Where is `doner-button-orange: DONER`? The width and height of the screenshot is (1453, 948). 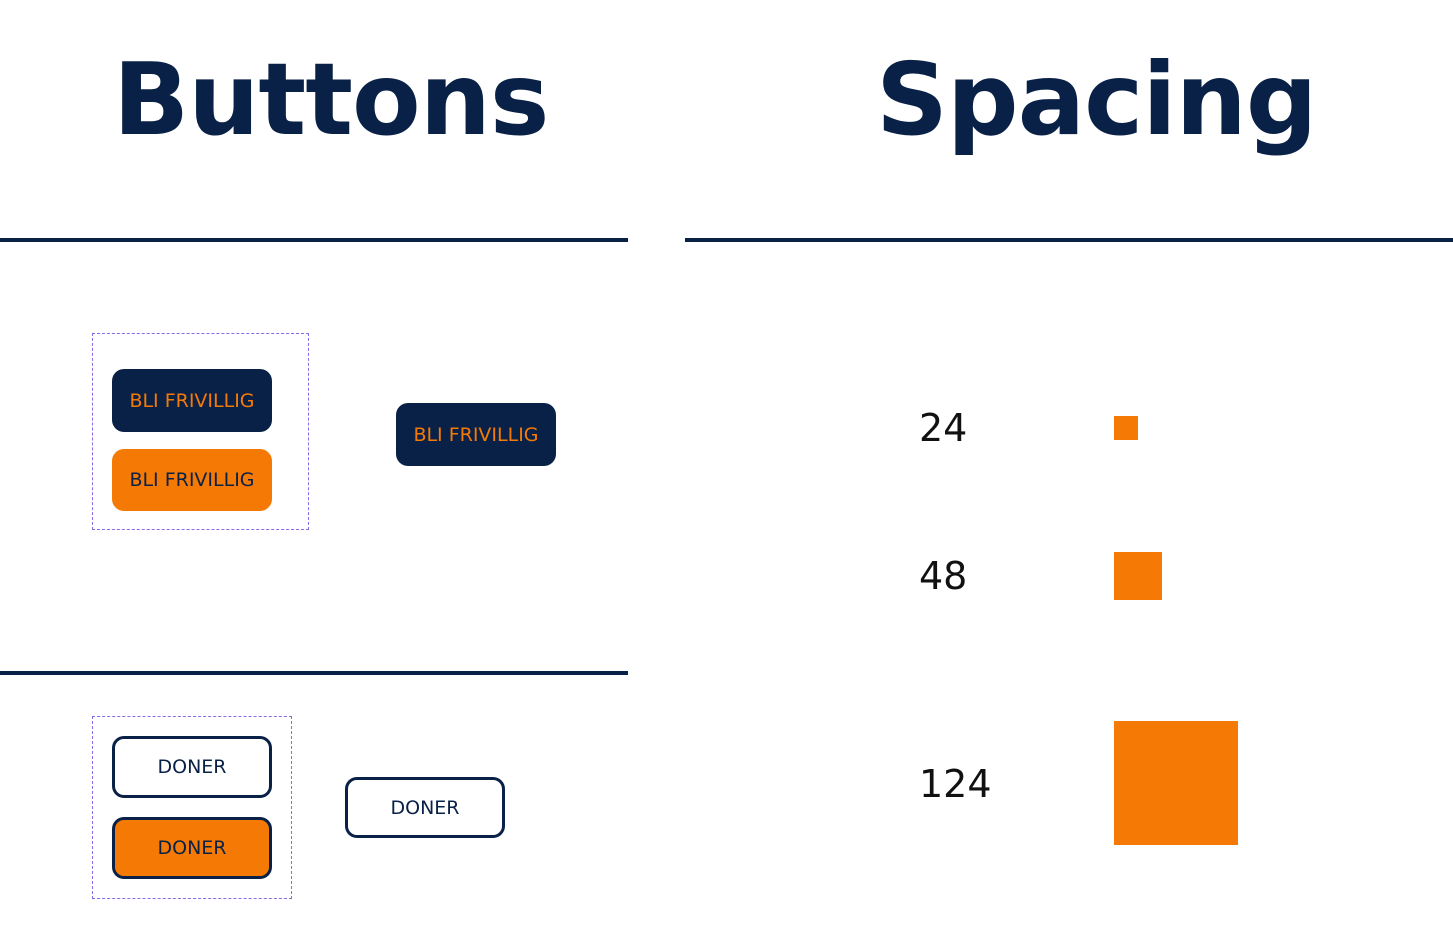
doner-button-orange: DONER is located at coordinates (192, 848).